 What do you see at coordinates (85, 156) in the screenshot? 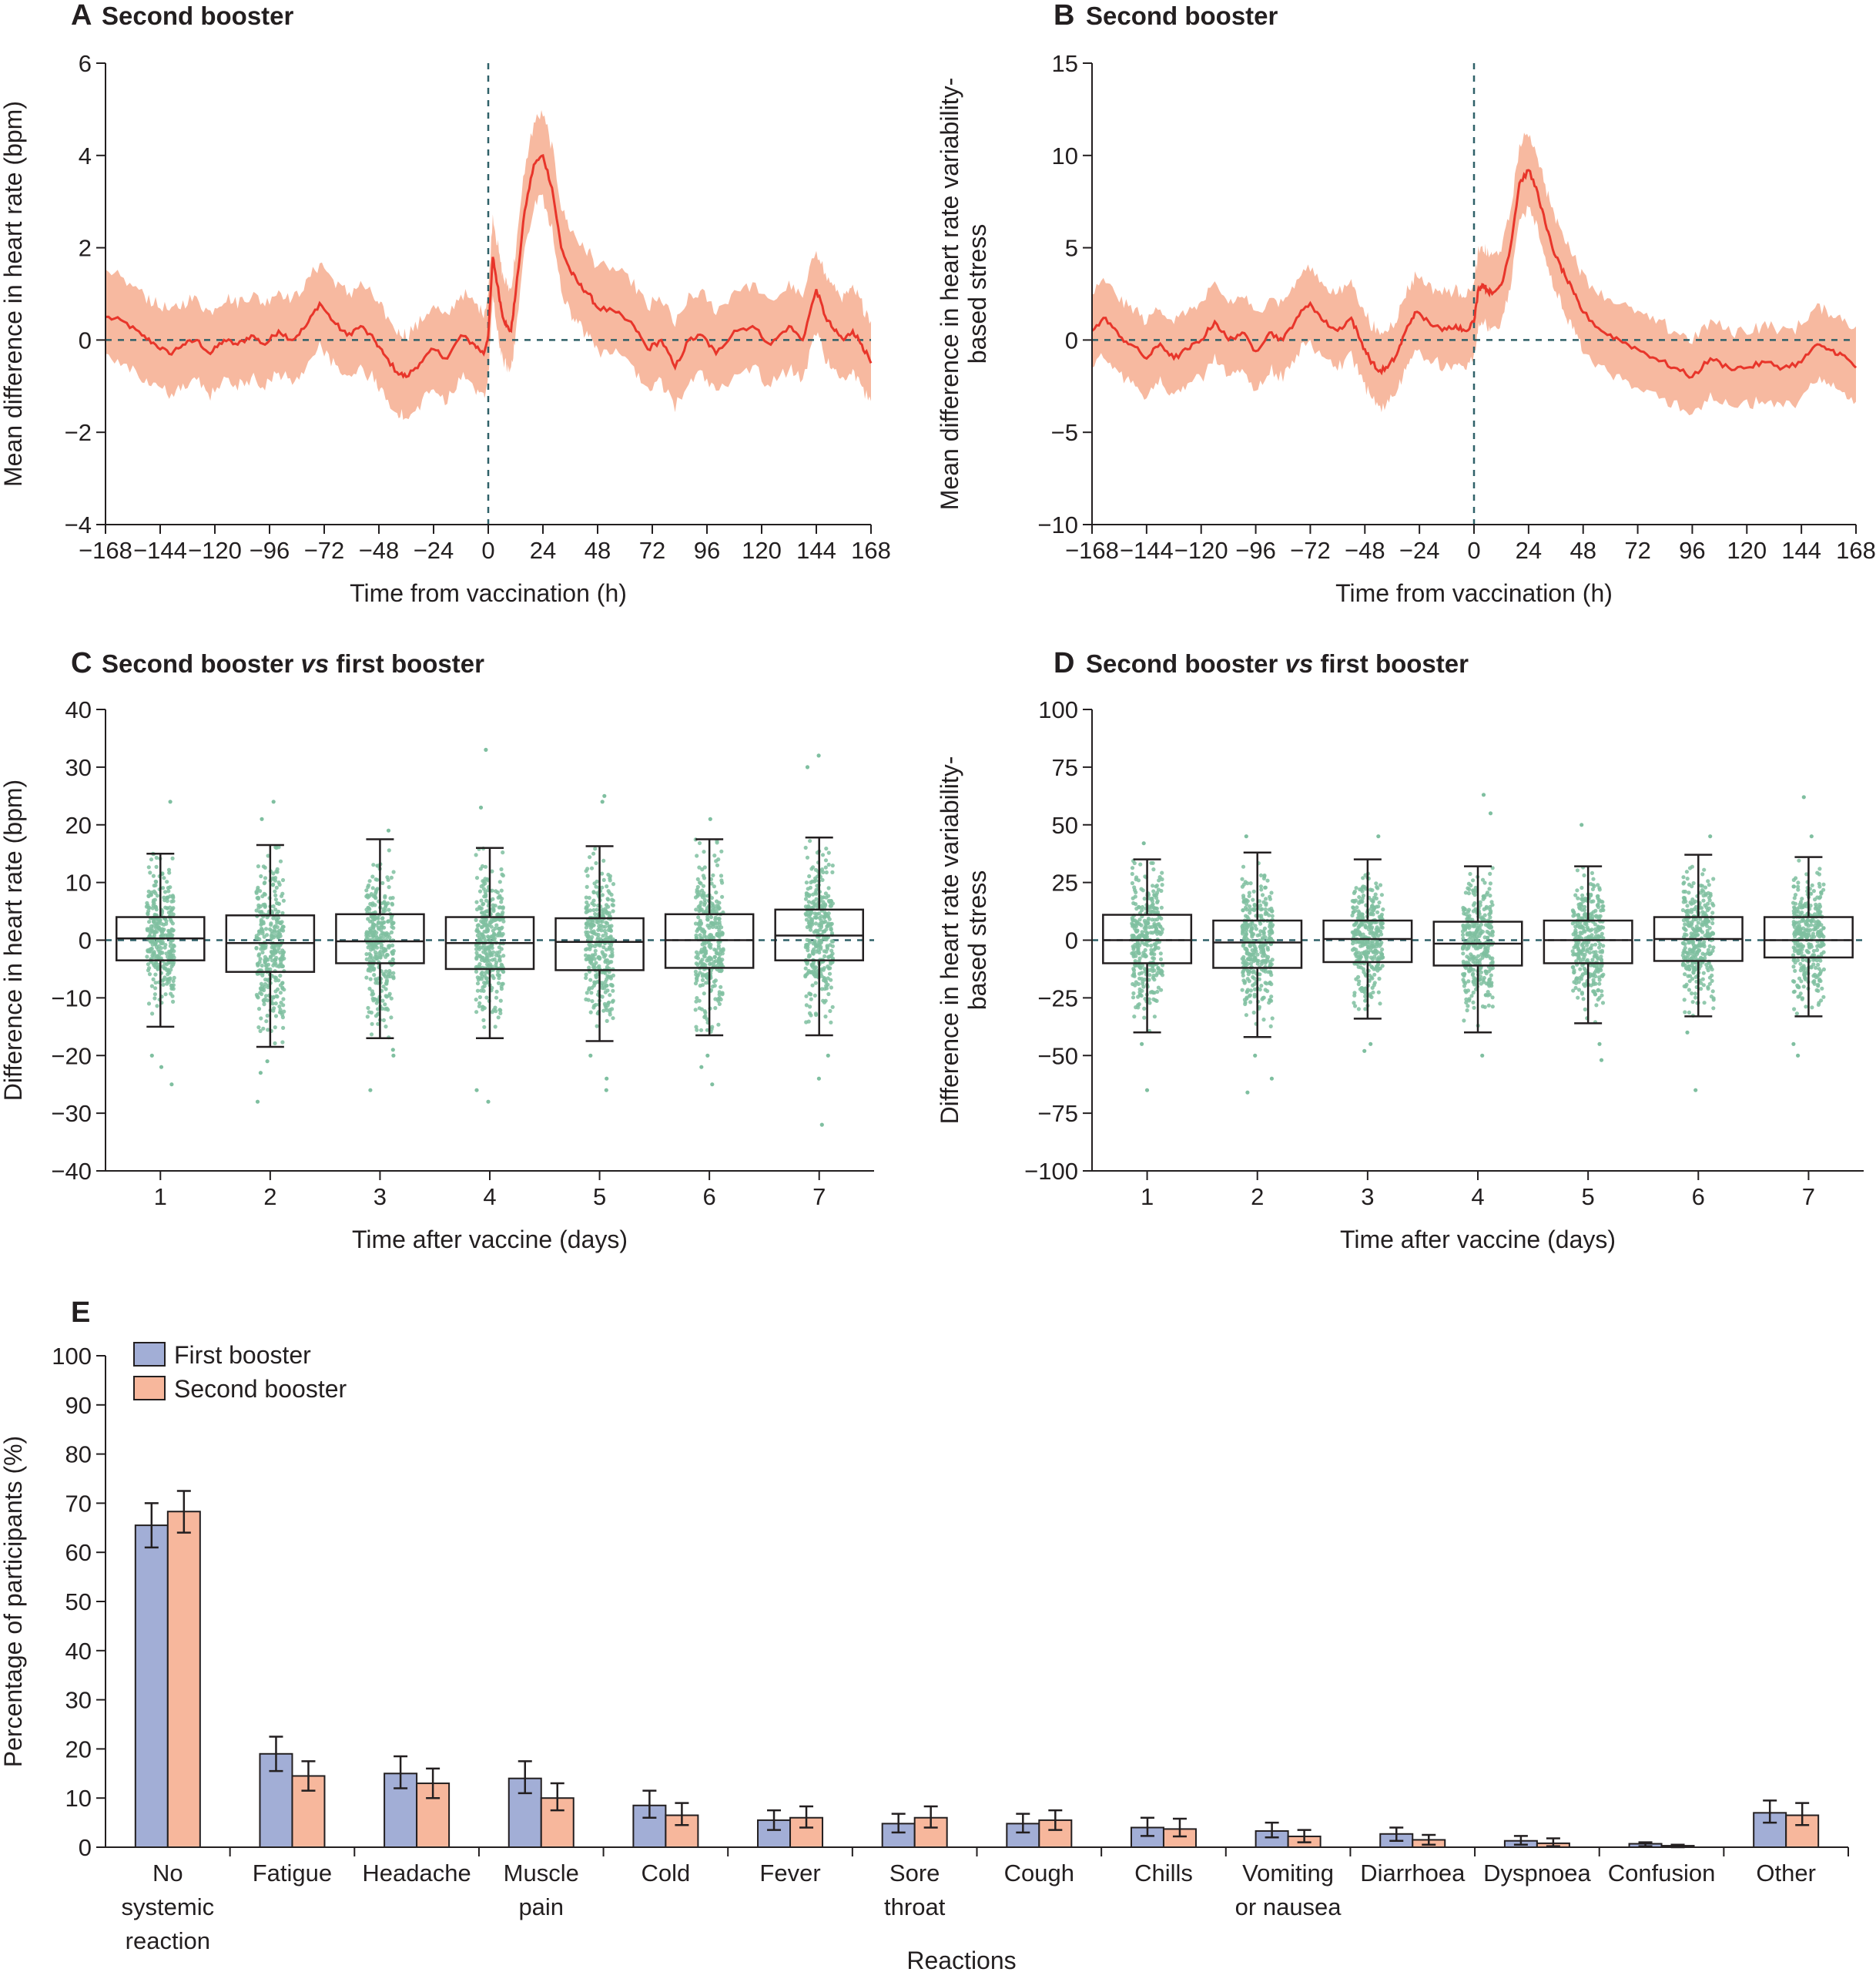
I see `chart-y-tick-label: 4` at bounding box center [85, 156].